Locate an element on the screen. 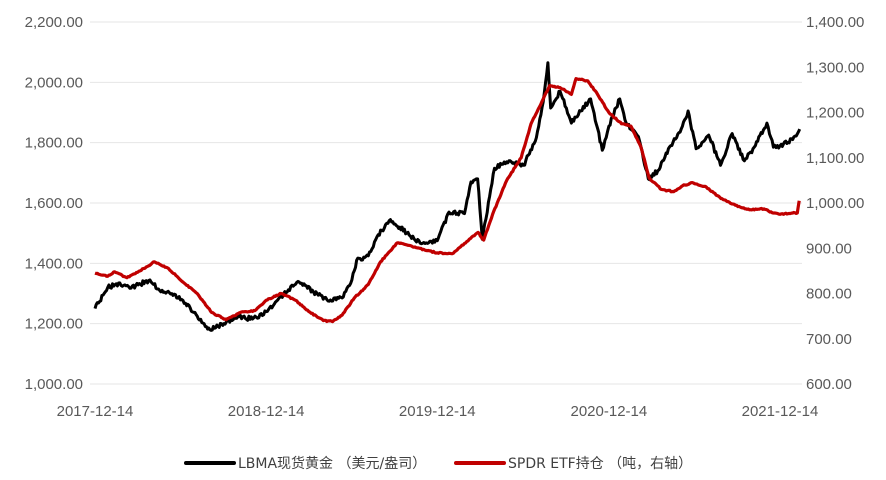 The image size is (886, 480). left-tick-label: 1,200.00 is located at coordinates (54, 324).